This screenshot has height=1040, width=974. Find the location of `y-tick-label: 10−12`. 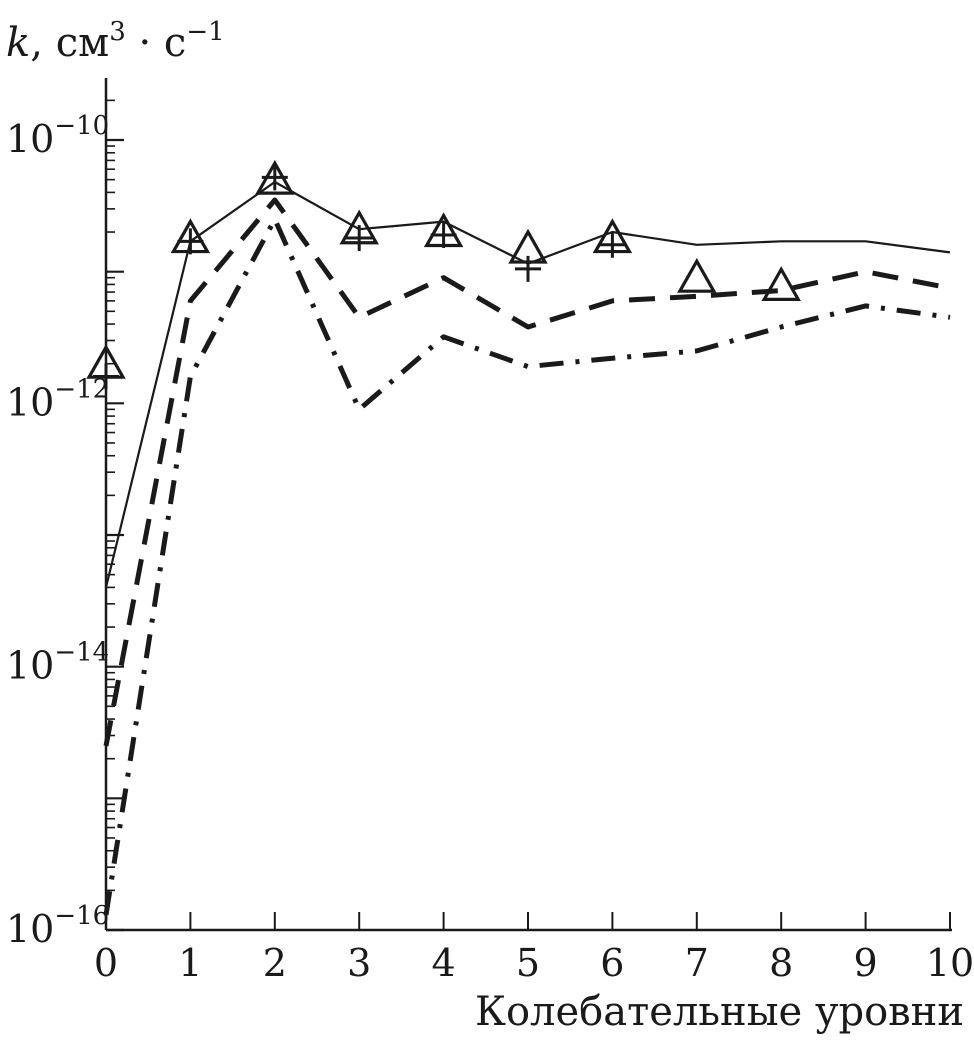

y-tick-label: 10−12 is located at coordinates (57, 399).